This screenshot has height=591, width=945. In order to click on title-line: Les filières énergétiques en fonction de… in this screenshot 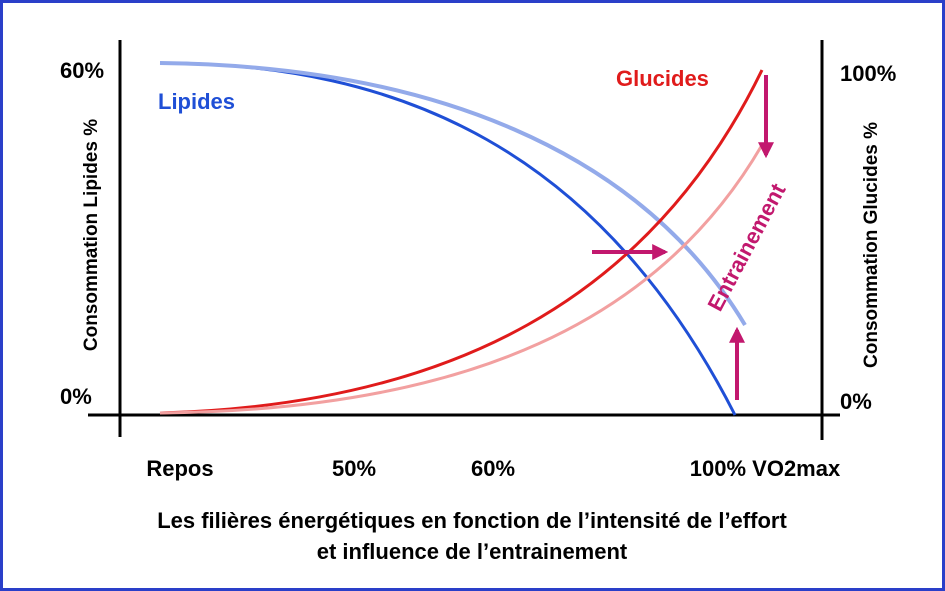, I will do `click(472, 520)`.